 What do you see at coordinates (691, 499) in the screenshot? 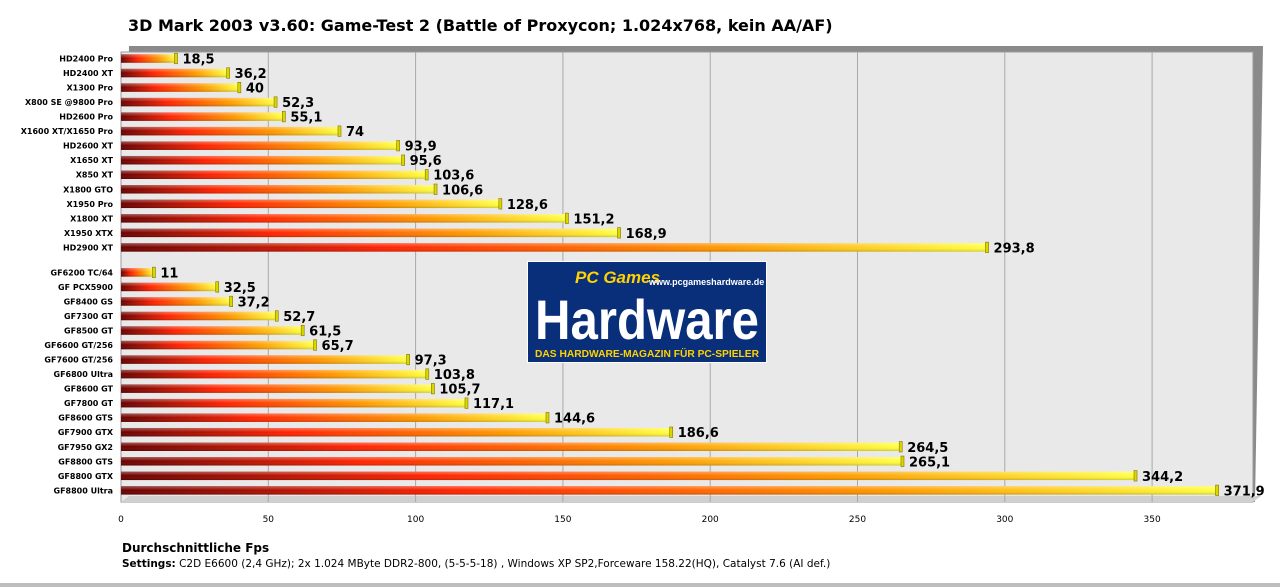
I see `plot-floor` at bounding box center [691, 499].